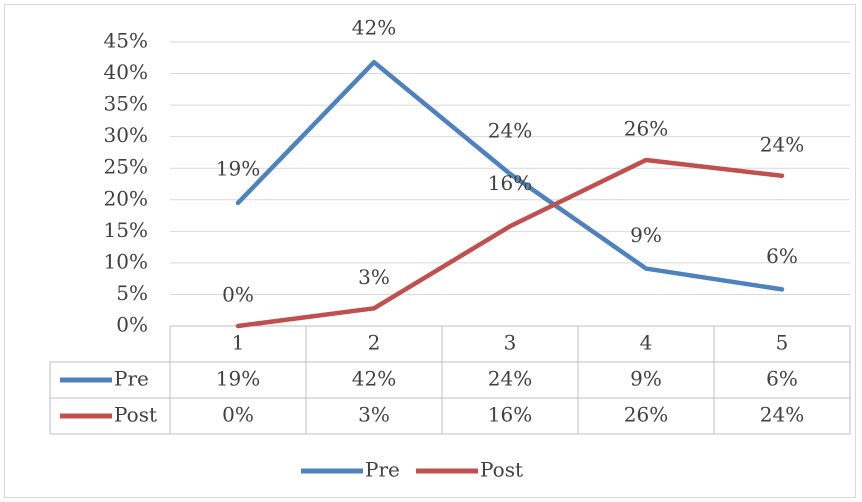  Describe the element at coordinates (782, 415) in the screenshot. I see `table-cell-post: 24%` at that location.